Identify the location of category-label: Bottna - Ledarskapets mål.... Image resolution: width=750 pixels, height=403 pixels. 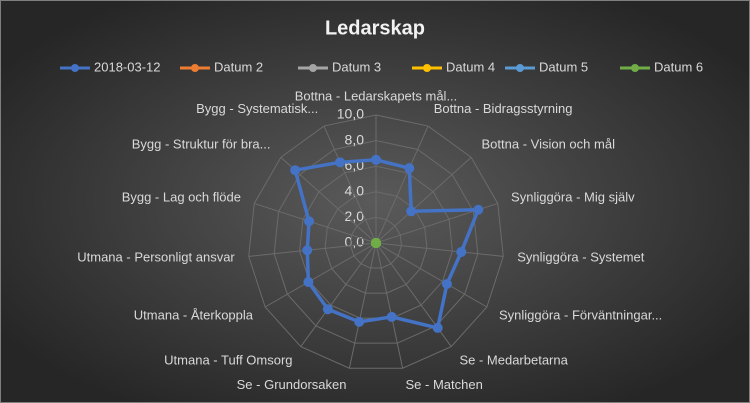
(376, 95).